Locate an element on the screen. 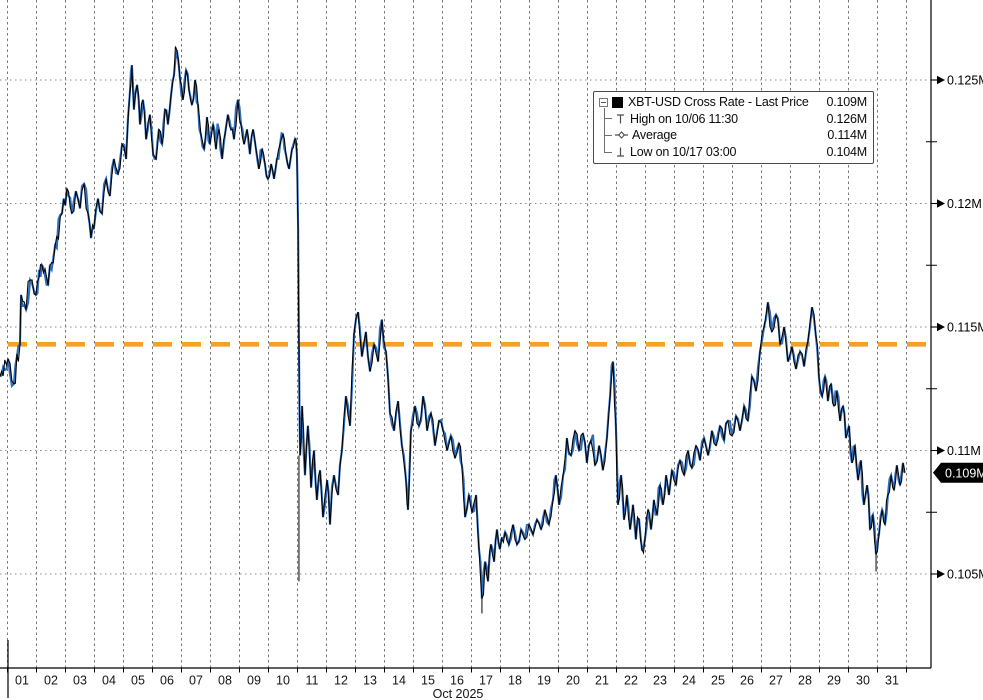 This screenshot has width=983, height=700. x-axis-day-label: 14 is located at coordinates (399, 681).